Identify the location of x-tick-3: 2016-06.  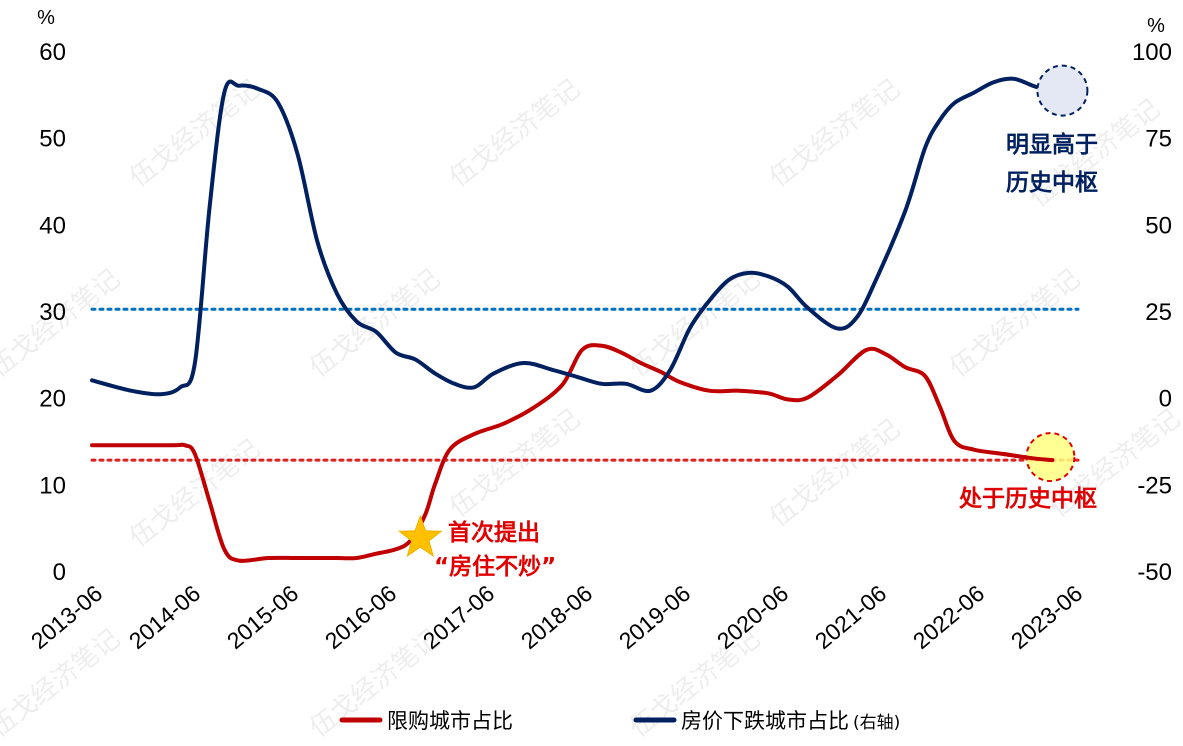
(360, 617).